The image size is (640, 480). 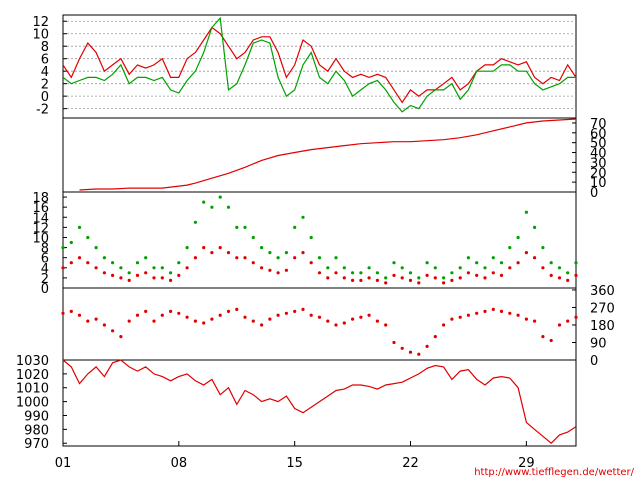 I want to click on y-tick-label: 60, so click(x=598, y=134).